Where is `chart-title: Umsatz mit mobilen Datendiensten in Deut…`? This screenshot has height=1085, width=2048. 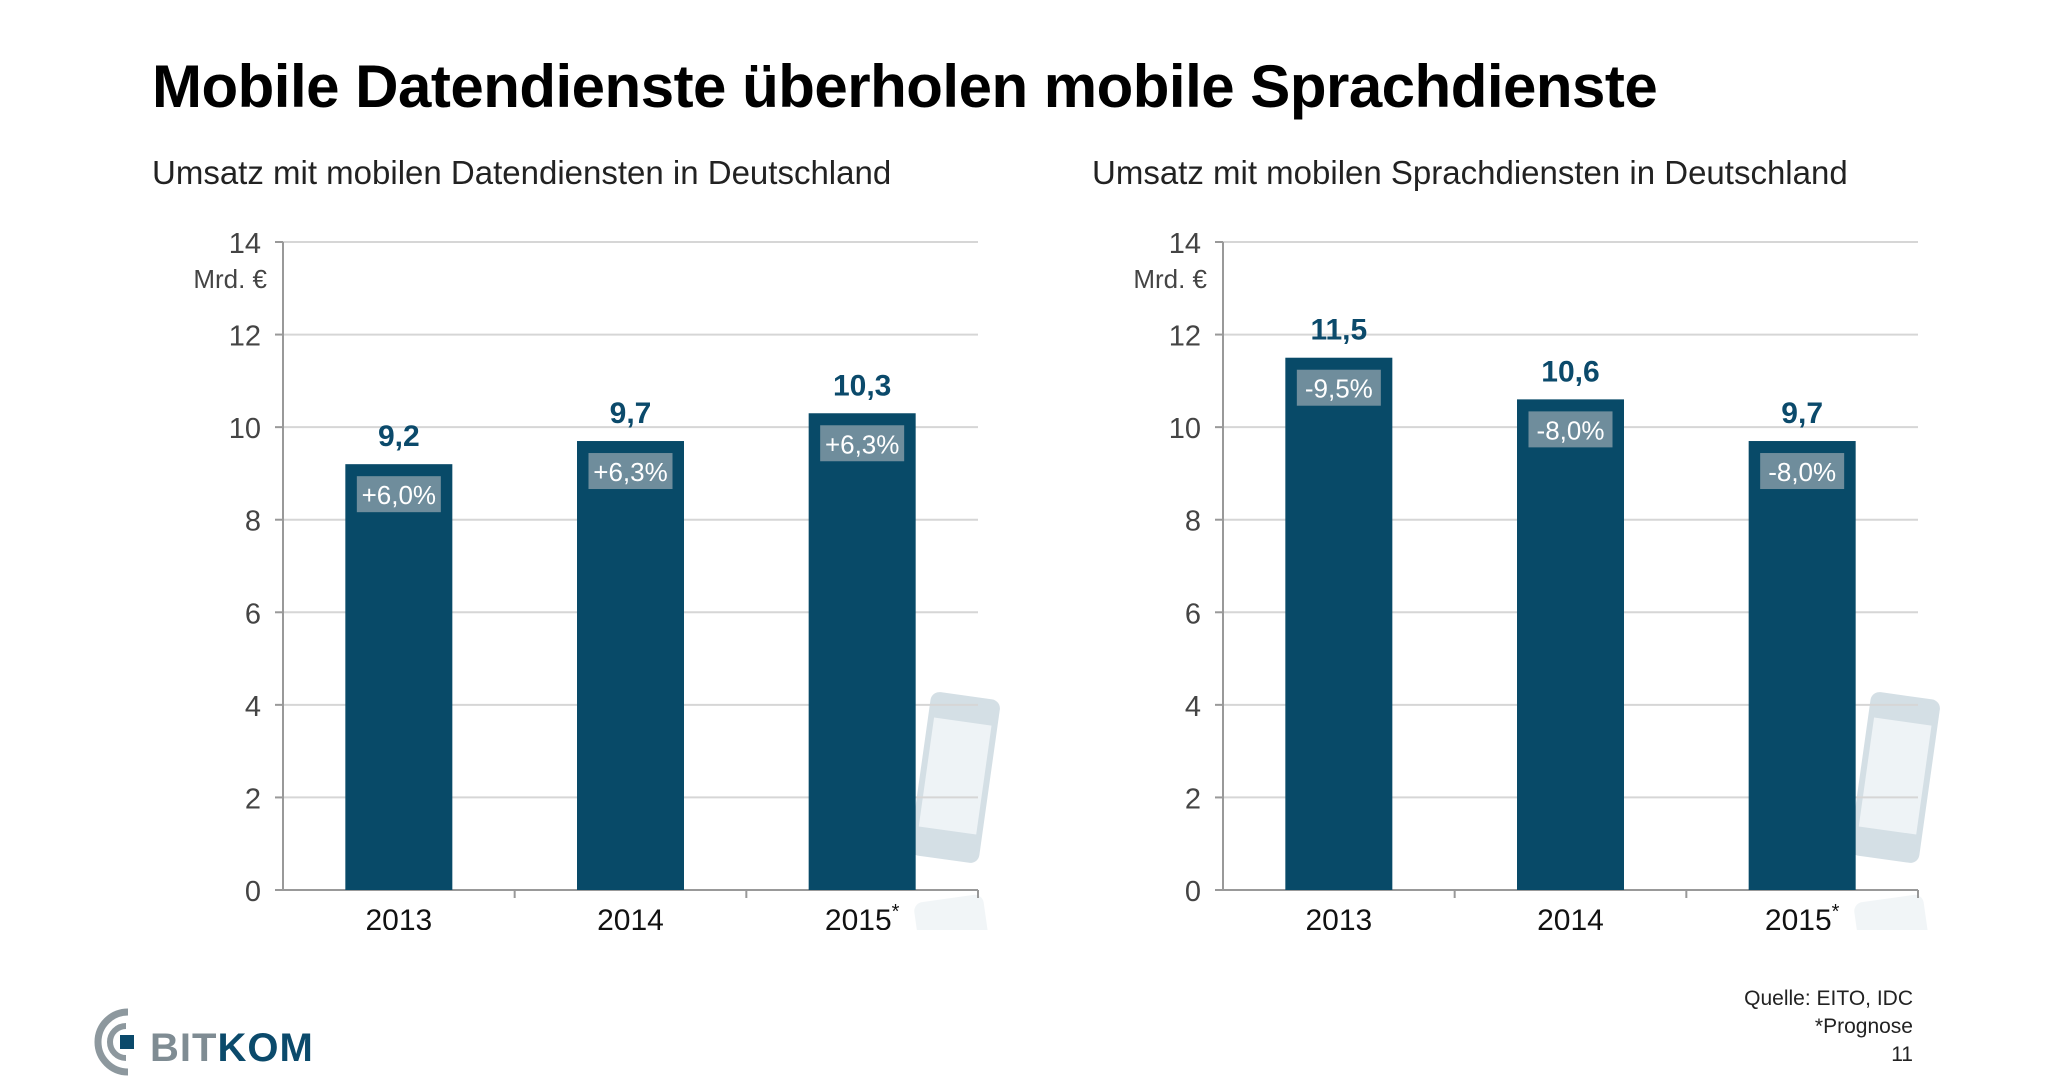
chart-title: Umsatz mit mobilen Datendiensten in Deut… is located at coordinates (522, 172).